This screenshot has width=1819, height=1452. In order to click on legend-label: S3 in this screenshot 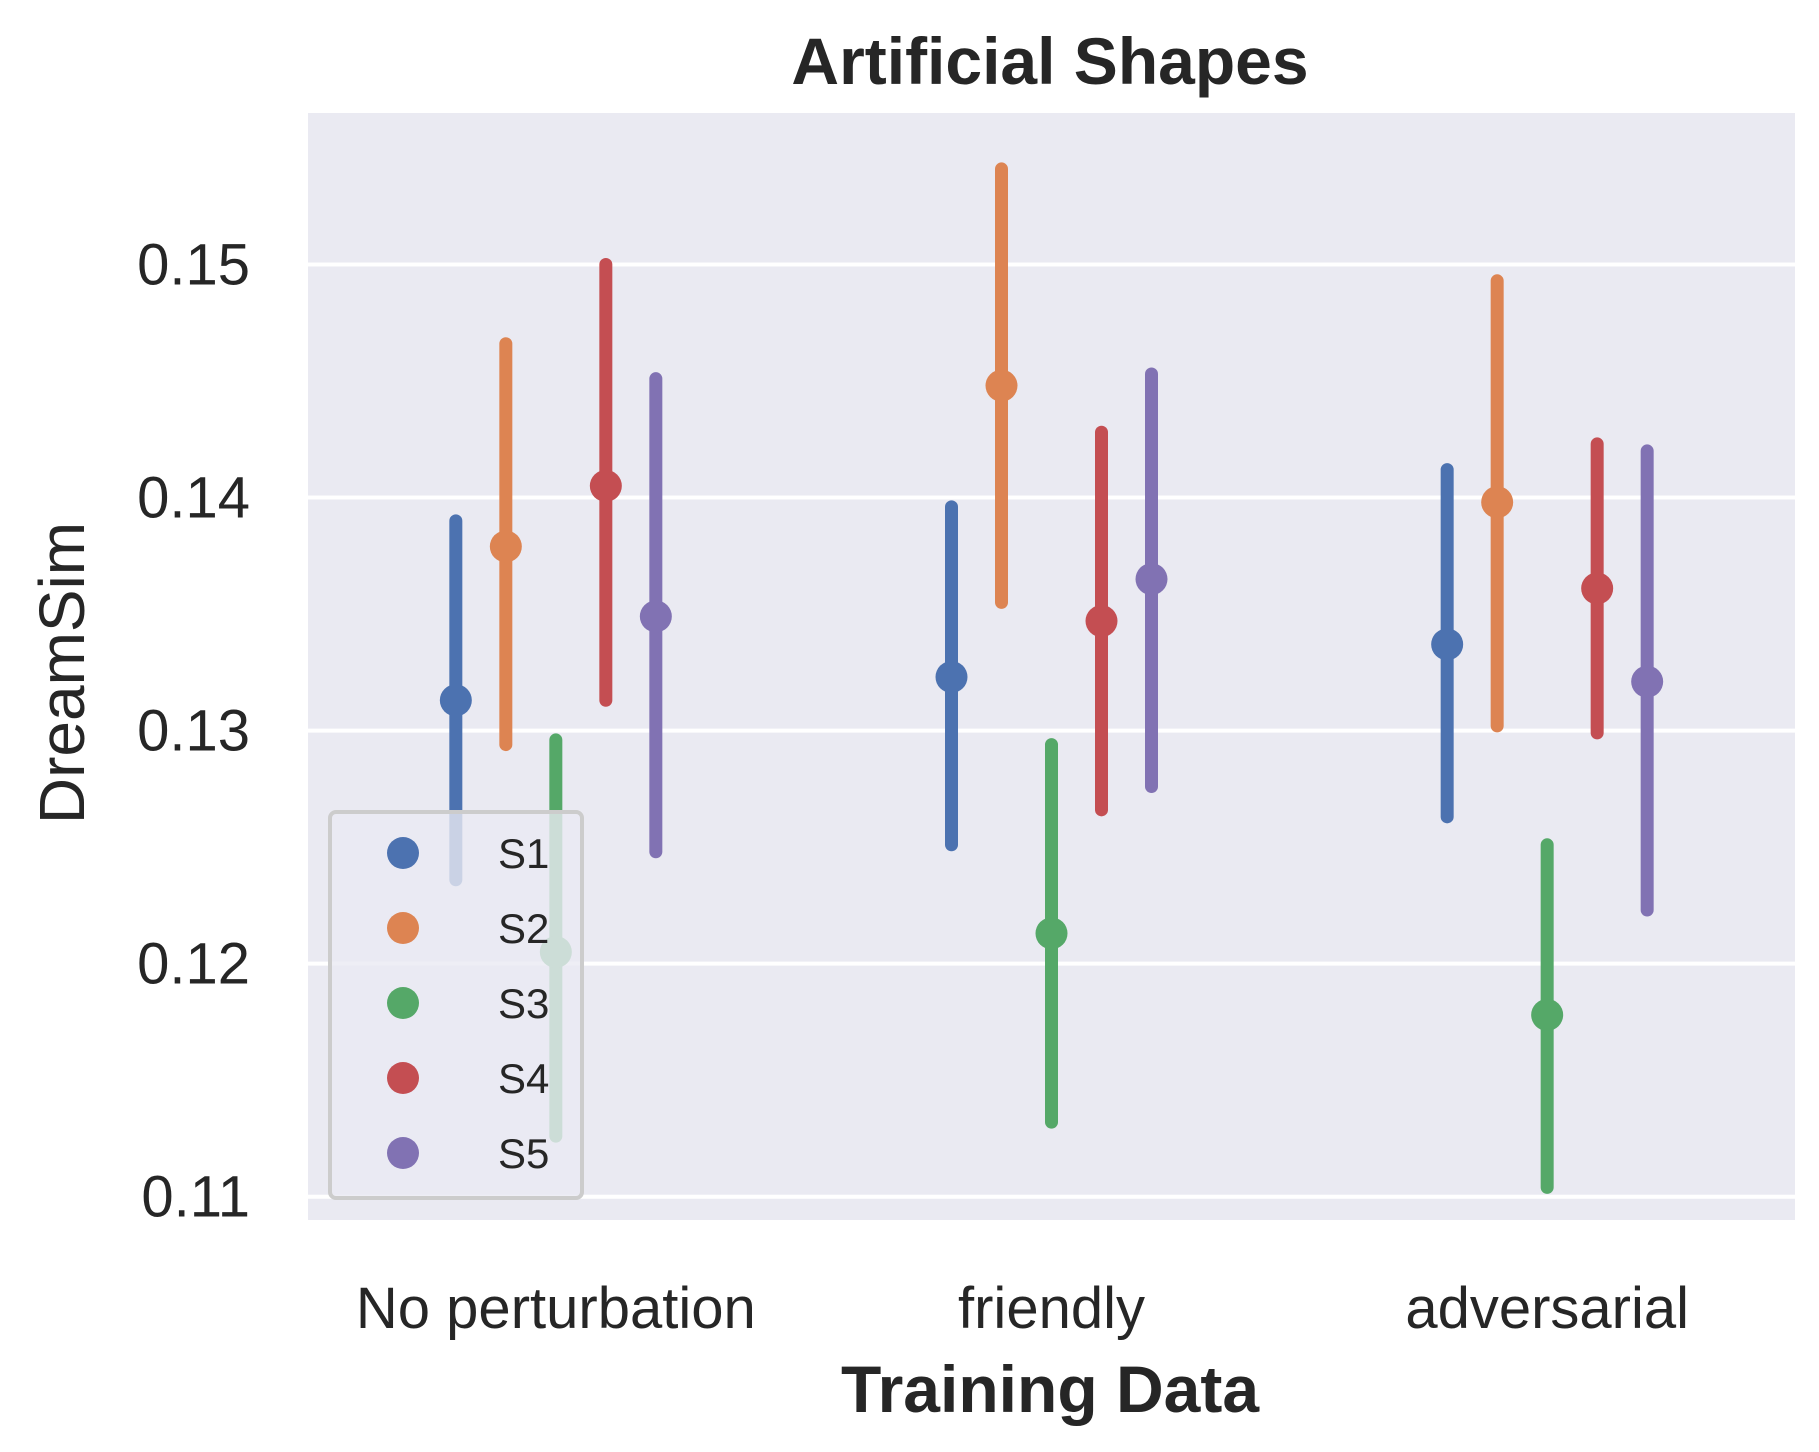, I will do `click(523, 1003)`.